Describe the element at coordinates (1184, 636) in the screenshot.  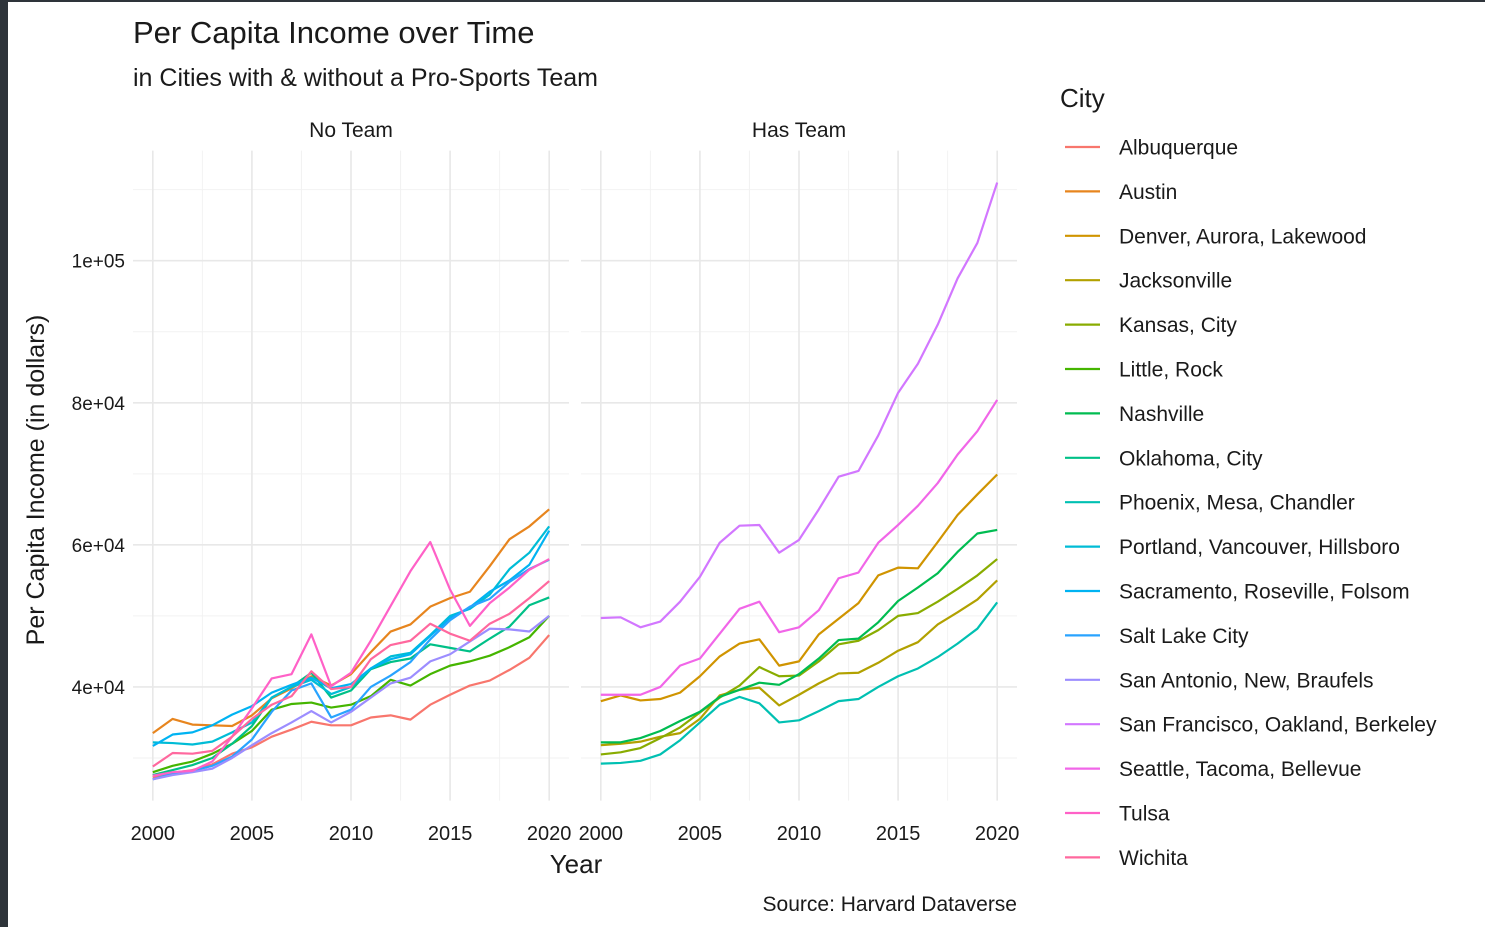
I see `legend-label: Salt Lake City` at that location.